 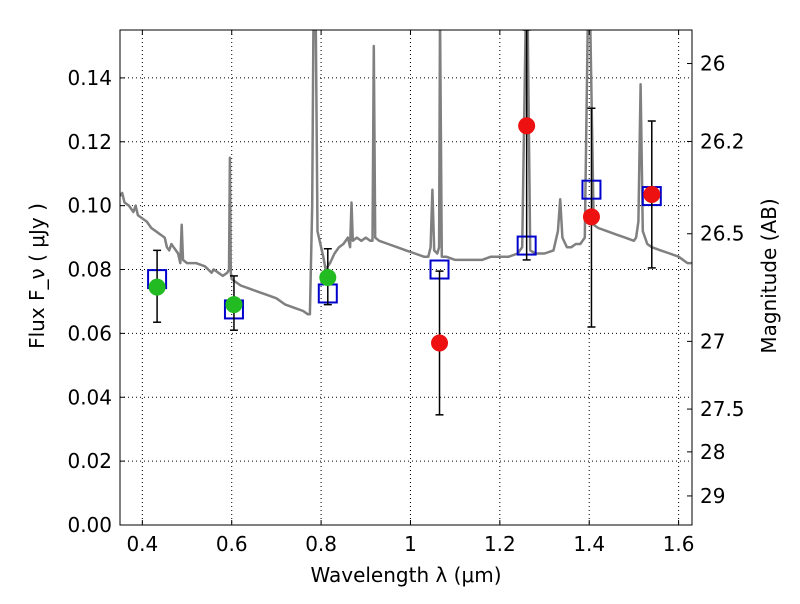 What do you see at coordinates (500, 544) in the screenshot?
I see `x-tick-label: 1.2` at bounding box center [500, 544].